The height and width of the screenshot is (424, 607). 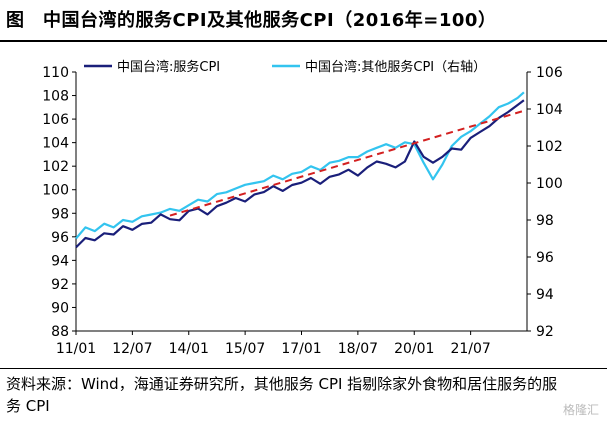 What do you see at coordinates (347, 163) in the screenshot?
I see `trend-line` at bounding box center [347, 163].